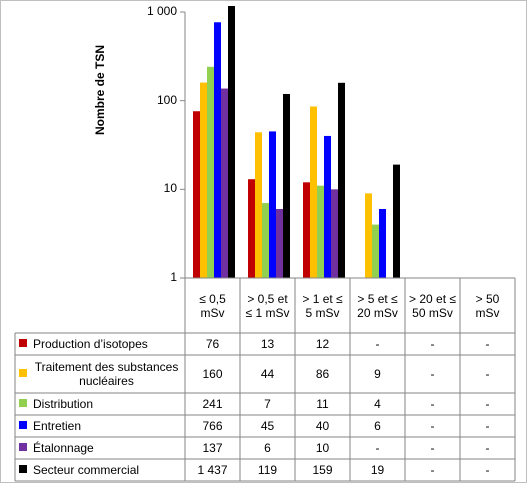 This screenshot has height=484, width=528. What do you see at coordinates (106, 374) in the screenshot?
I see `legend-label: Traitement des substances nucléaires` at bounding box center [106, 374].